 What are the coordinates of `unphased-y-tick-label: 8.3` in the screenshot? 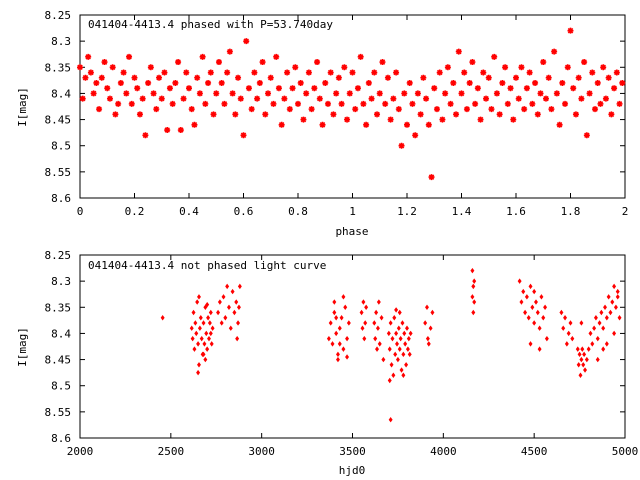 It's located at (61, 281).